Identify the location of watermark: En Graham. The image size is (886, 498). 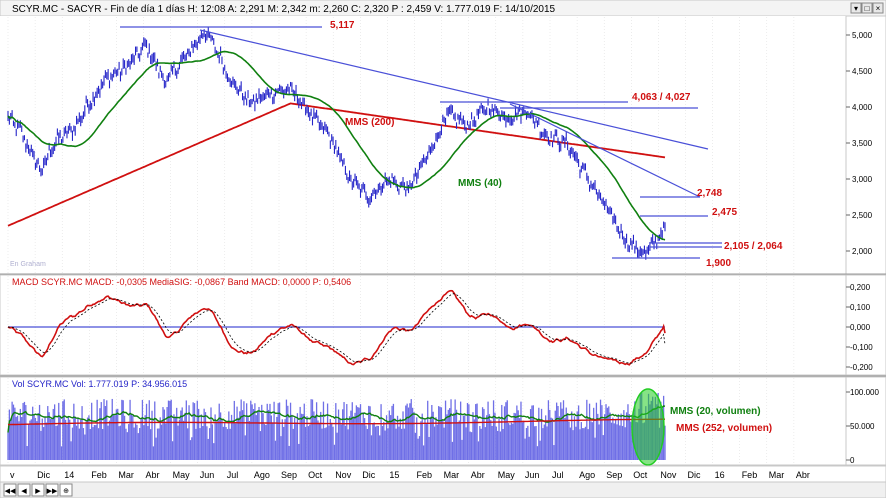
(28, 264).